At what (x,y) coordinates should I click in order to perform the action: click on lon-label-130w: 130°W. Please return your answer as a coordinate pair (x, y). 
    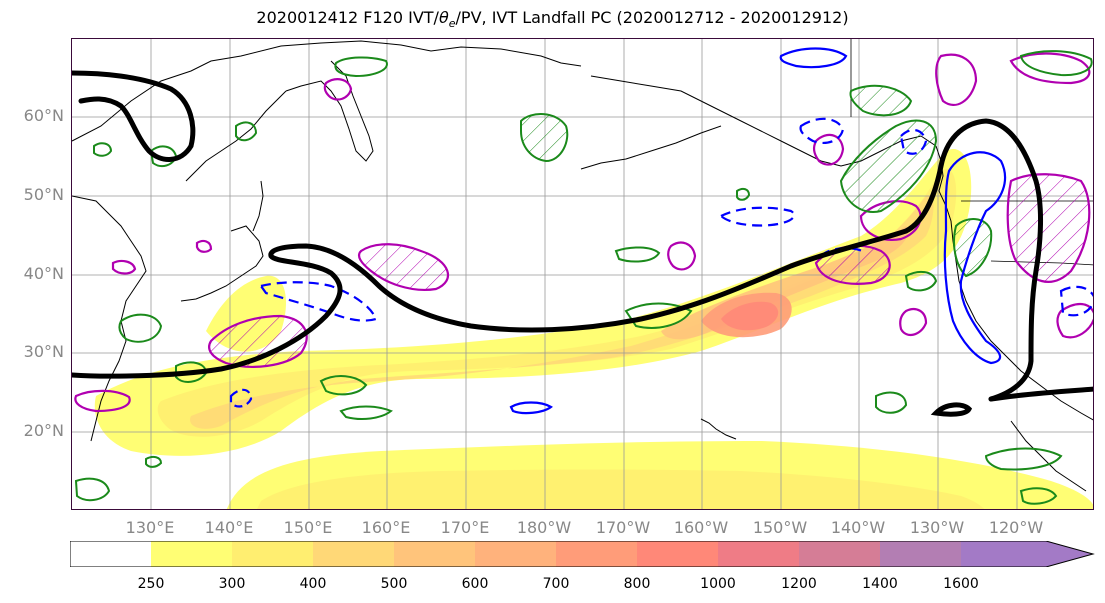
    Looking at the image, I should click on (937, 527).